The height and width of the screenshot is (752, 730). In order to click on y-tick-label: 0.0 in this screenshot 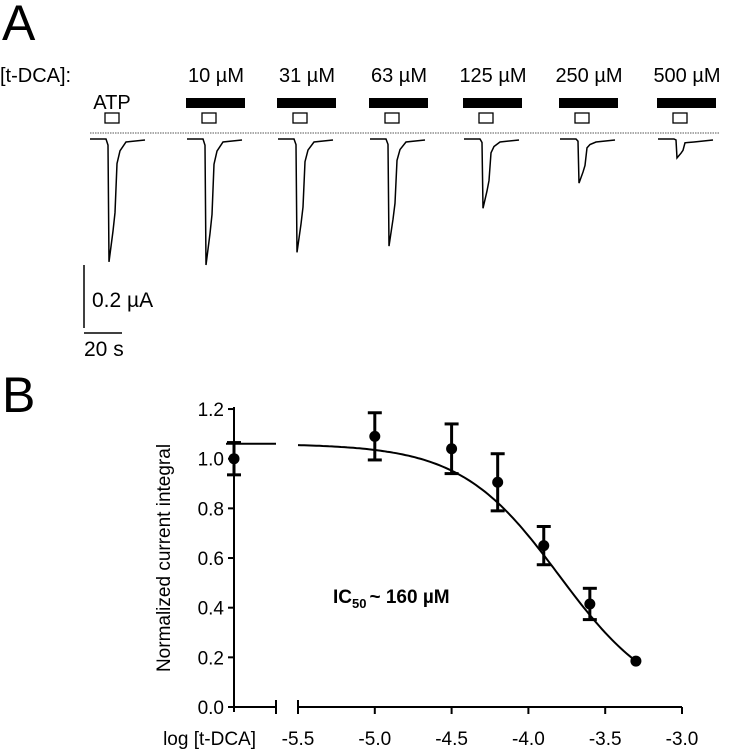, I will do `click(211, 708)`.